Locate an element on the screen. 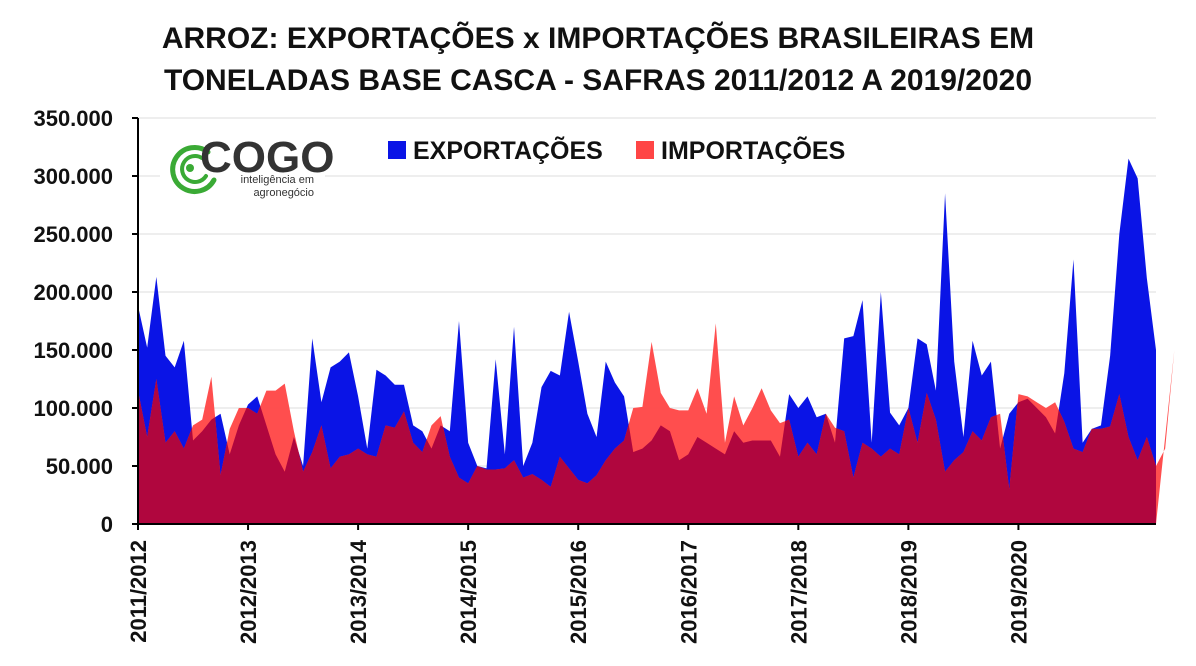 This screenshot has width=1196, height=666. legend-label-exportacoes: EXPORTAÇÕES is located at coordinates (508, 150).